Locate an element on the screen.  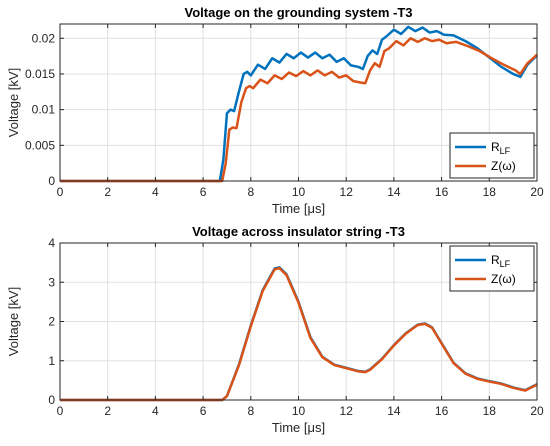
chart-title: Voltage on the grounding system -T3 is located at coordinates (299, 12).